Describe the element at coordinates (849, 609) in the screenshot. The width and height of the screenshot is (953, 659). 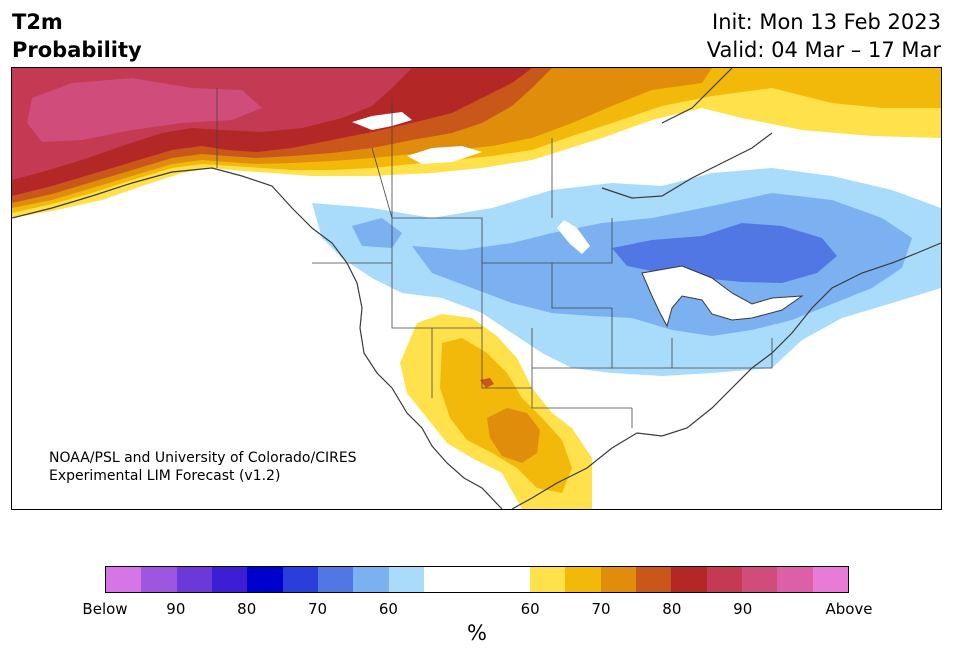
I see `colorbar-tick-label: Above` at that location.